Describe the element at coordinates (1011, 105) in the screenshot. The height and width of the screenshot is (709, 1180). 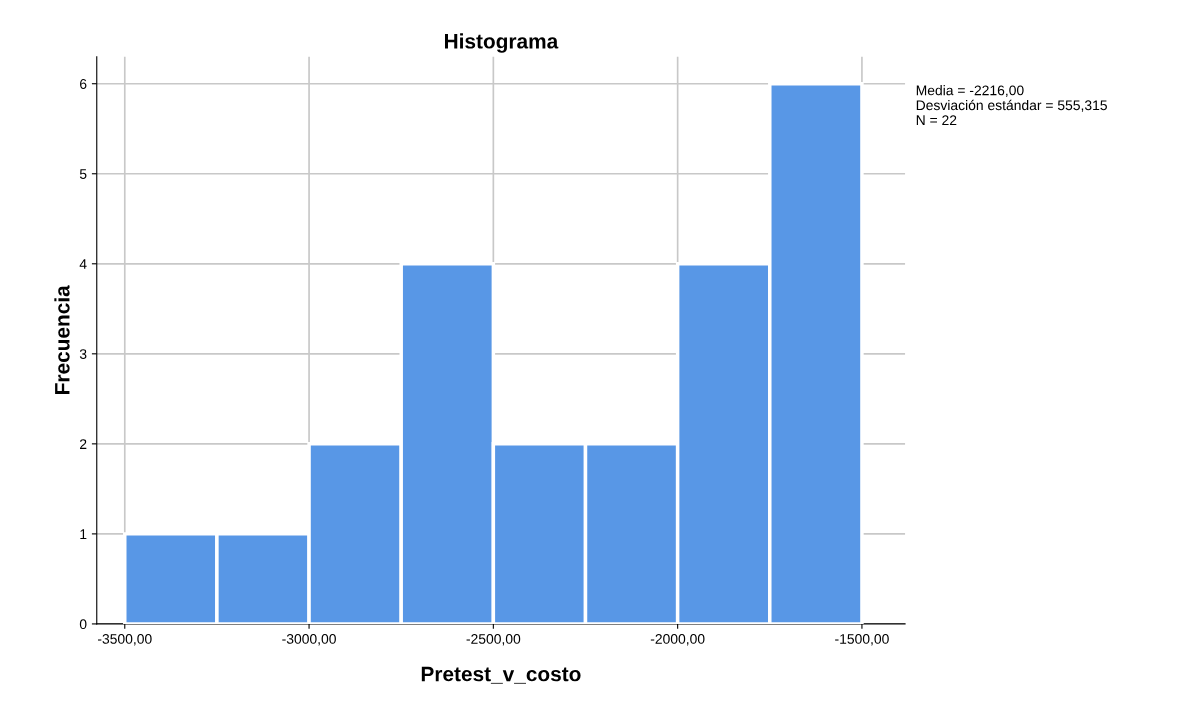
I see `text: Desviación estándar = 555,315` at that location.